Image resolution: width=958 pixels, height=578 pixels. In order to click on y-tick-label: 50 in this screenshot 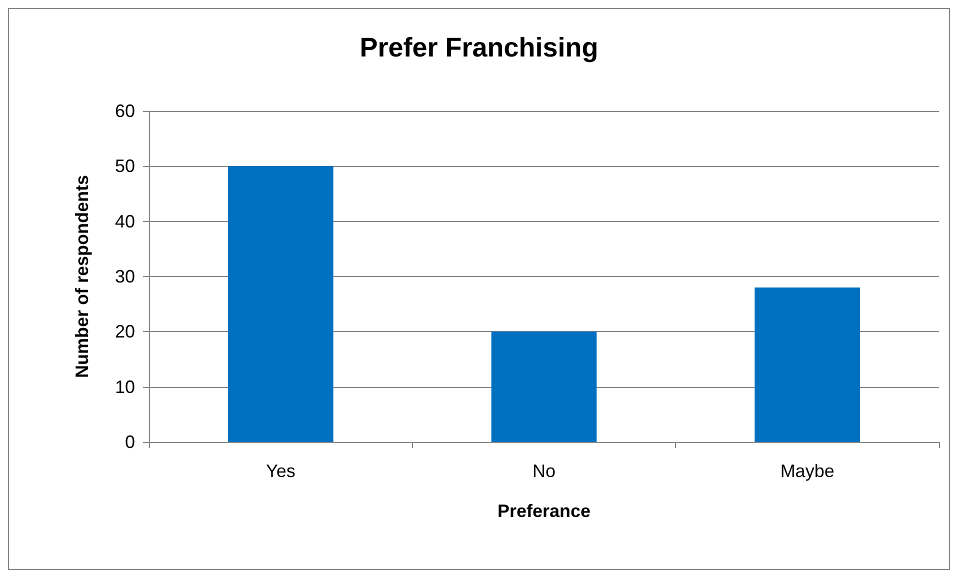, I will do `click(124, 166)`.